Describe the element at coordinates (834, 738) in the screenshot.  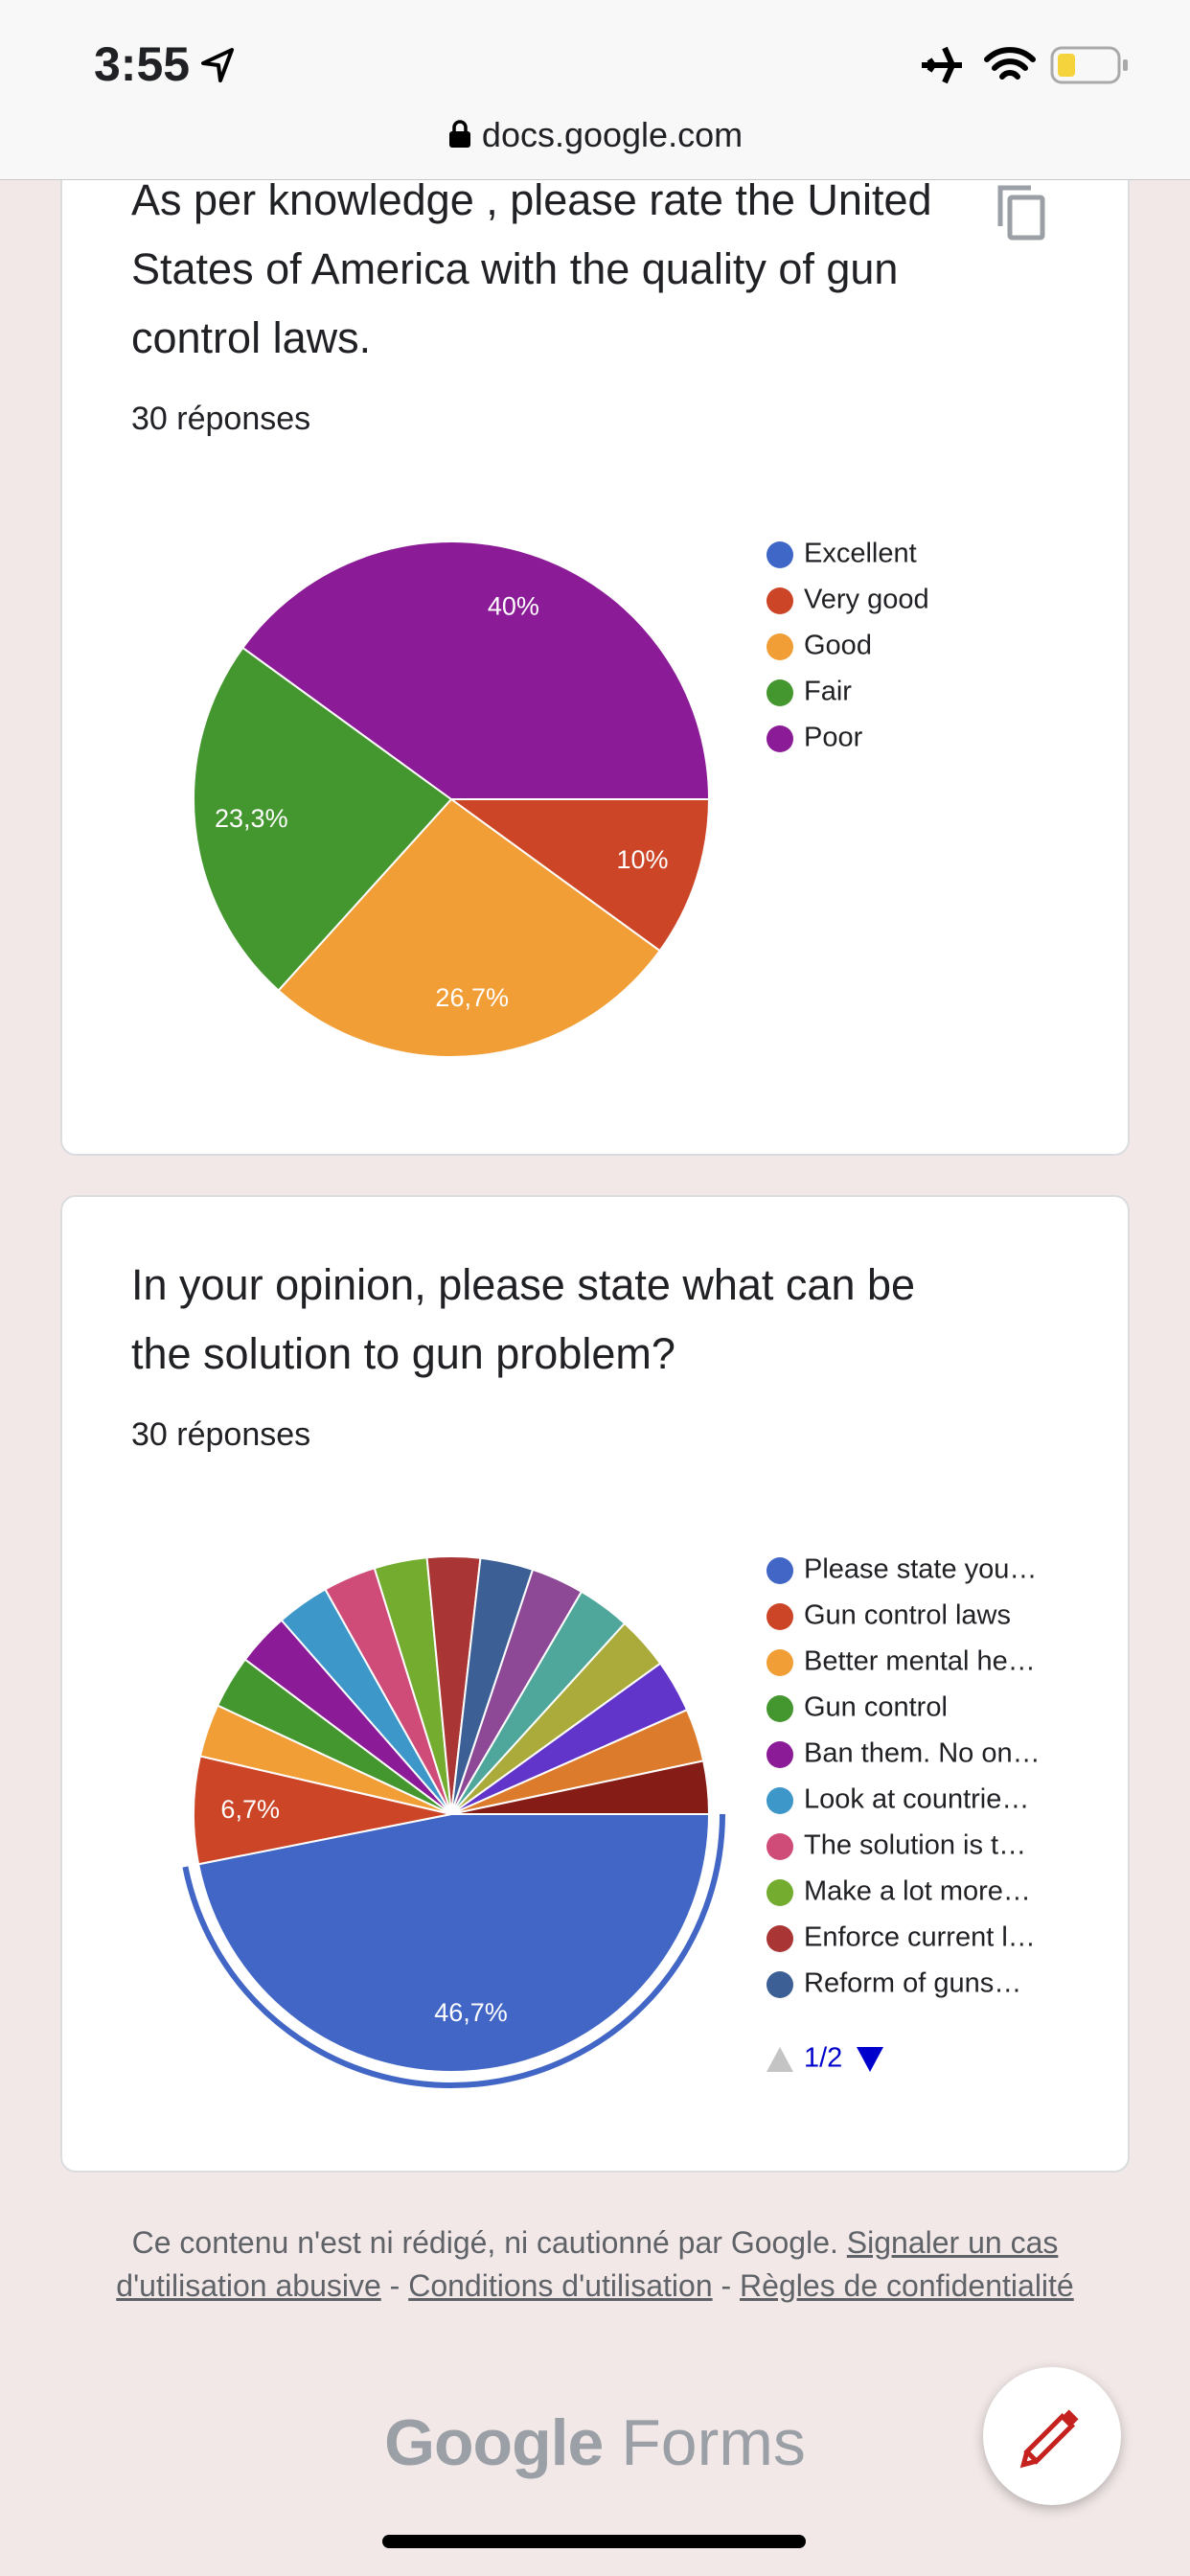
I see `legend-label: Poor` at that location.